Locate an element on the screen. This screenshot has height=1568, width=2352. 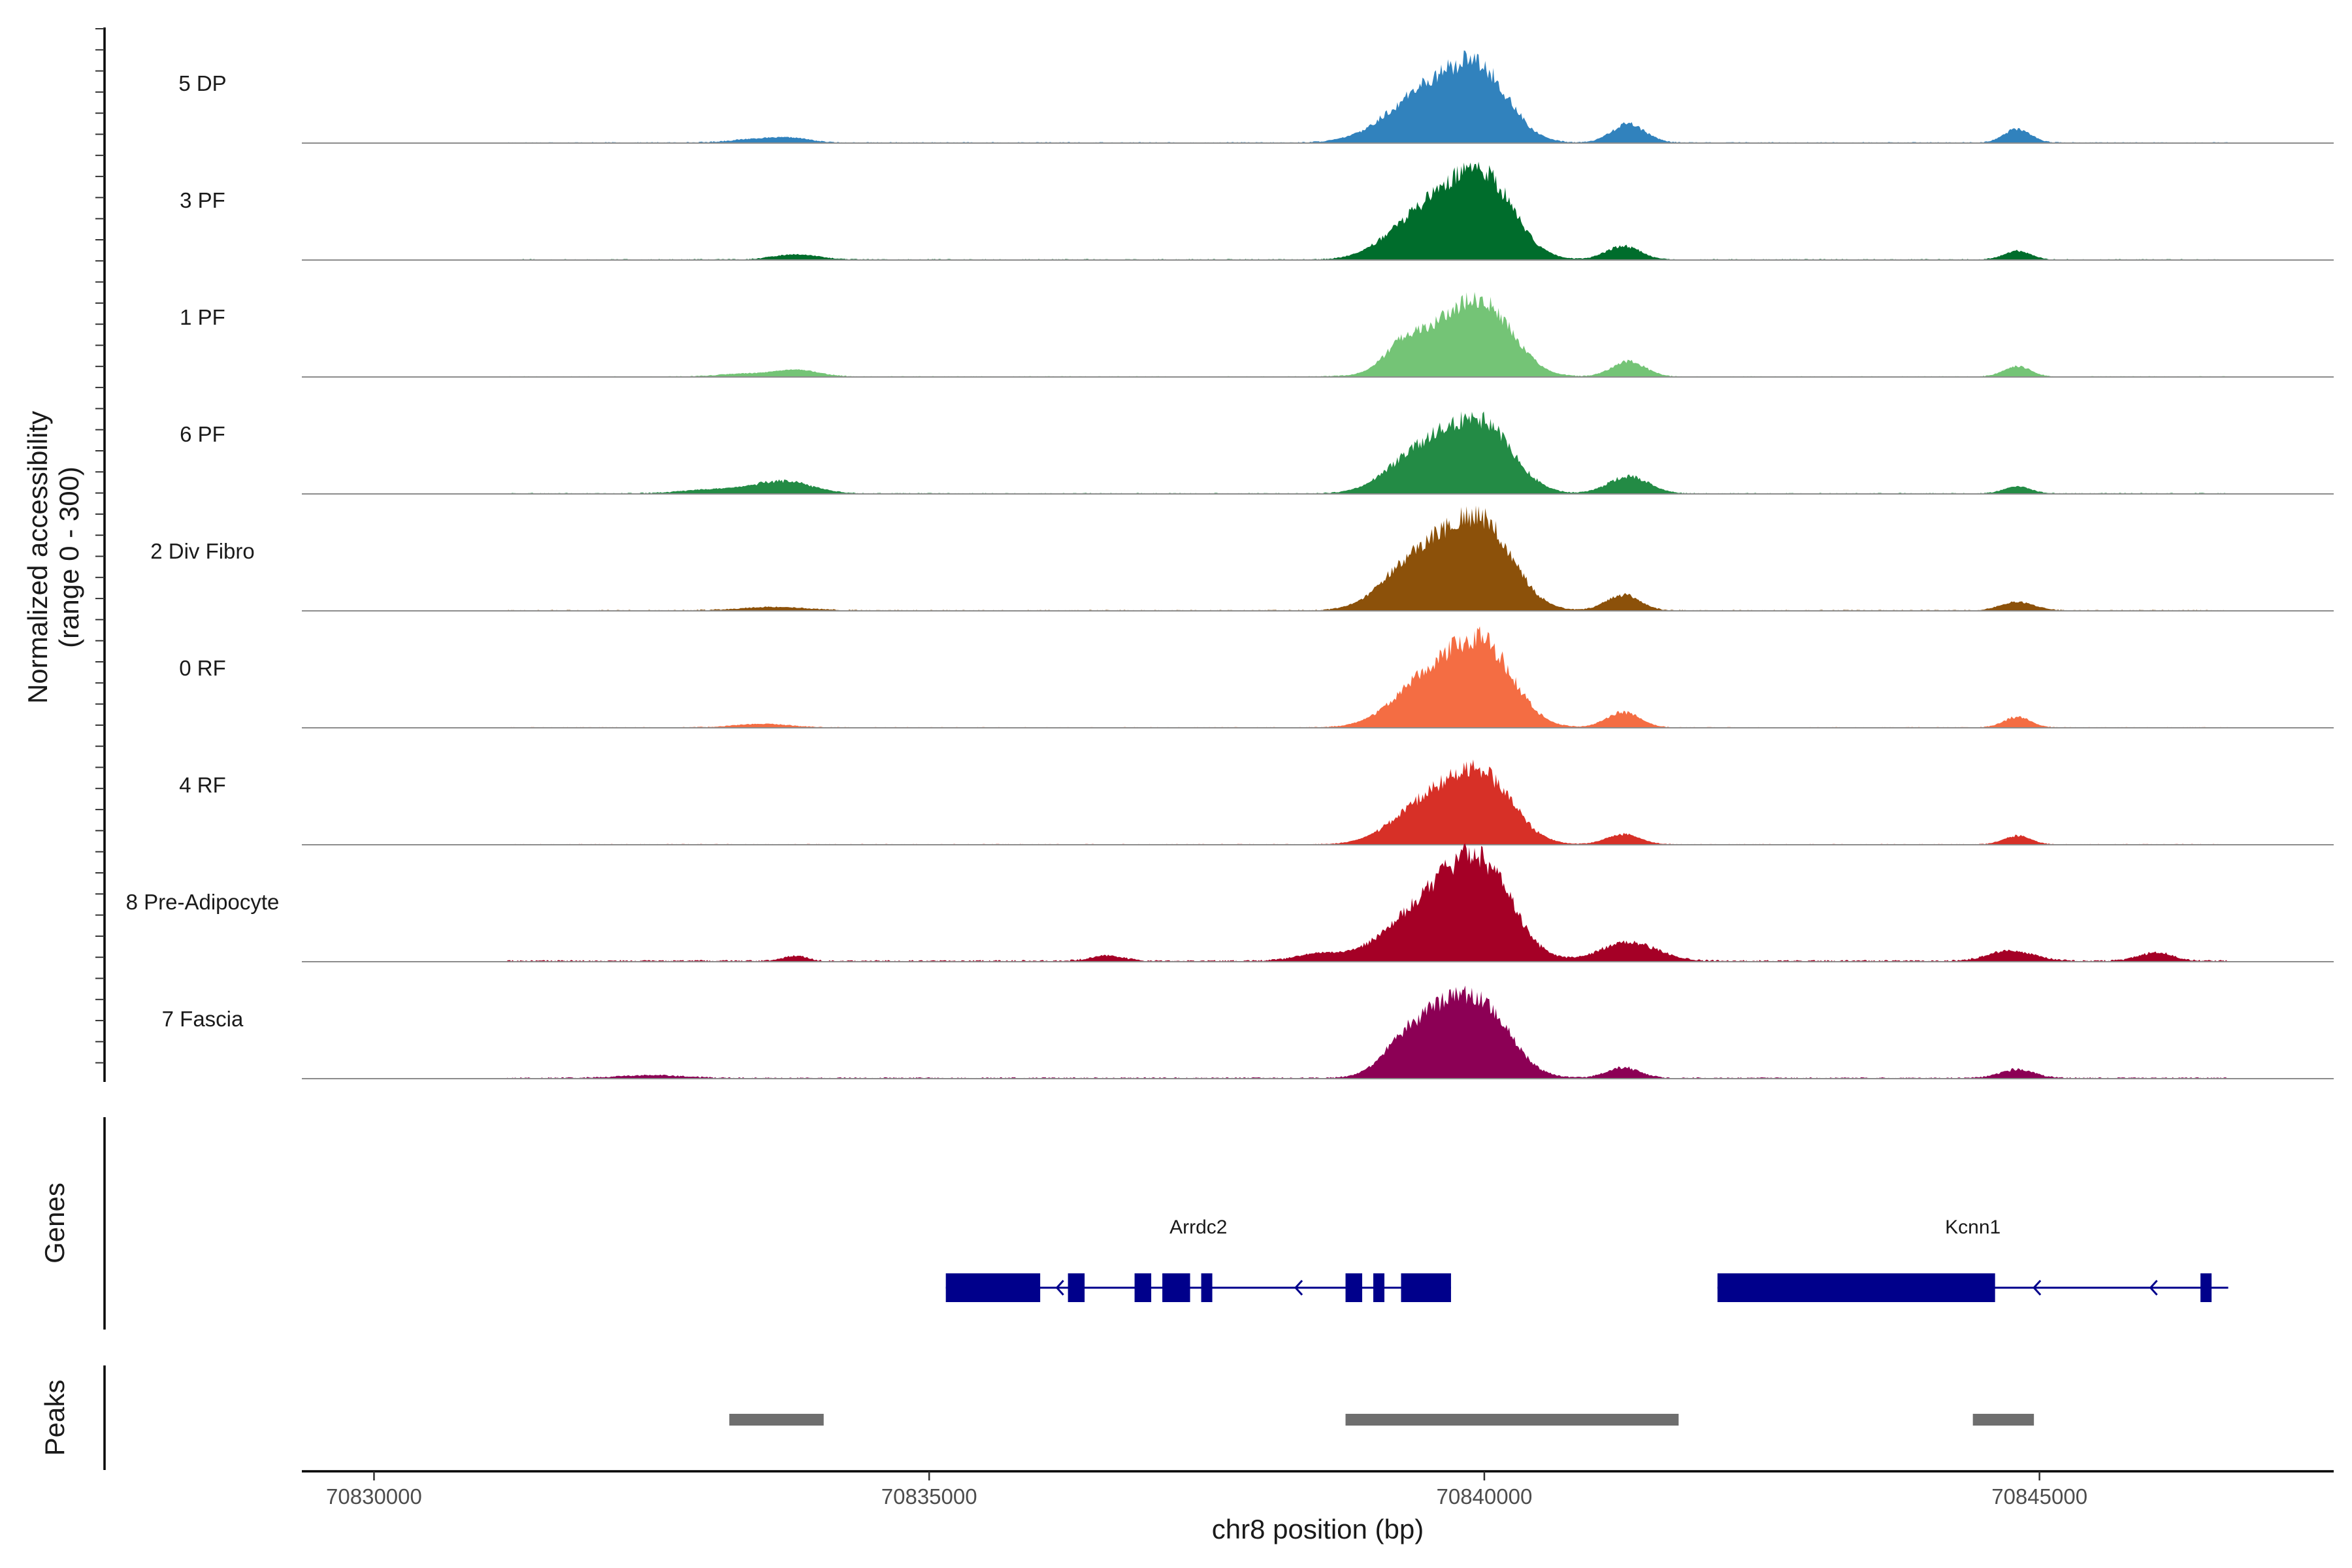
gene-kcnn1: Kcnn1 is located at coordinates (1973, 1259).